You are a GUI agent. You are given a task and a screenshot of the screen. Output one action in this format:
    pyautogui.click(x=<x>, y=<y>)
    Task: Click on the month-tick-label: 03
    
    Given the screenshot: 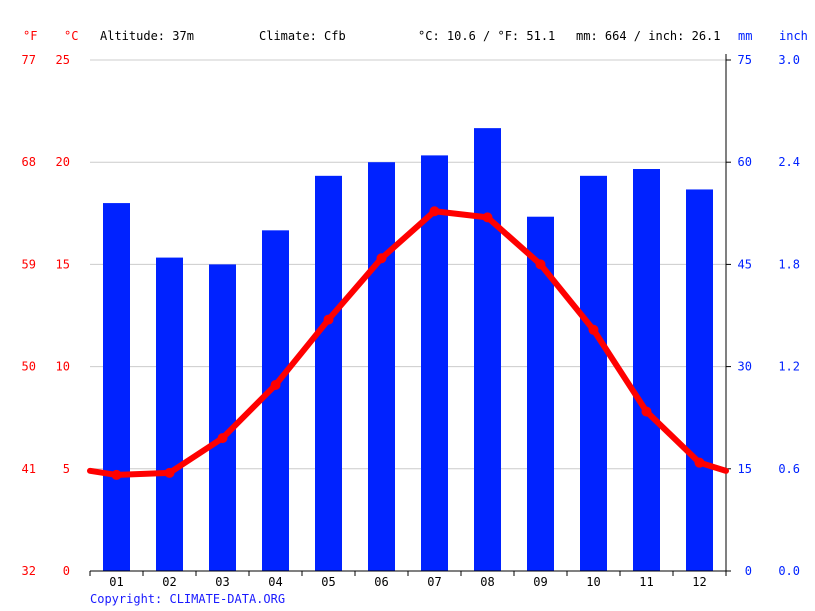 What is the action you would take?
    pyautogui.click(x=222, y=582)
    